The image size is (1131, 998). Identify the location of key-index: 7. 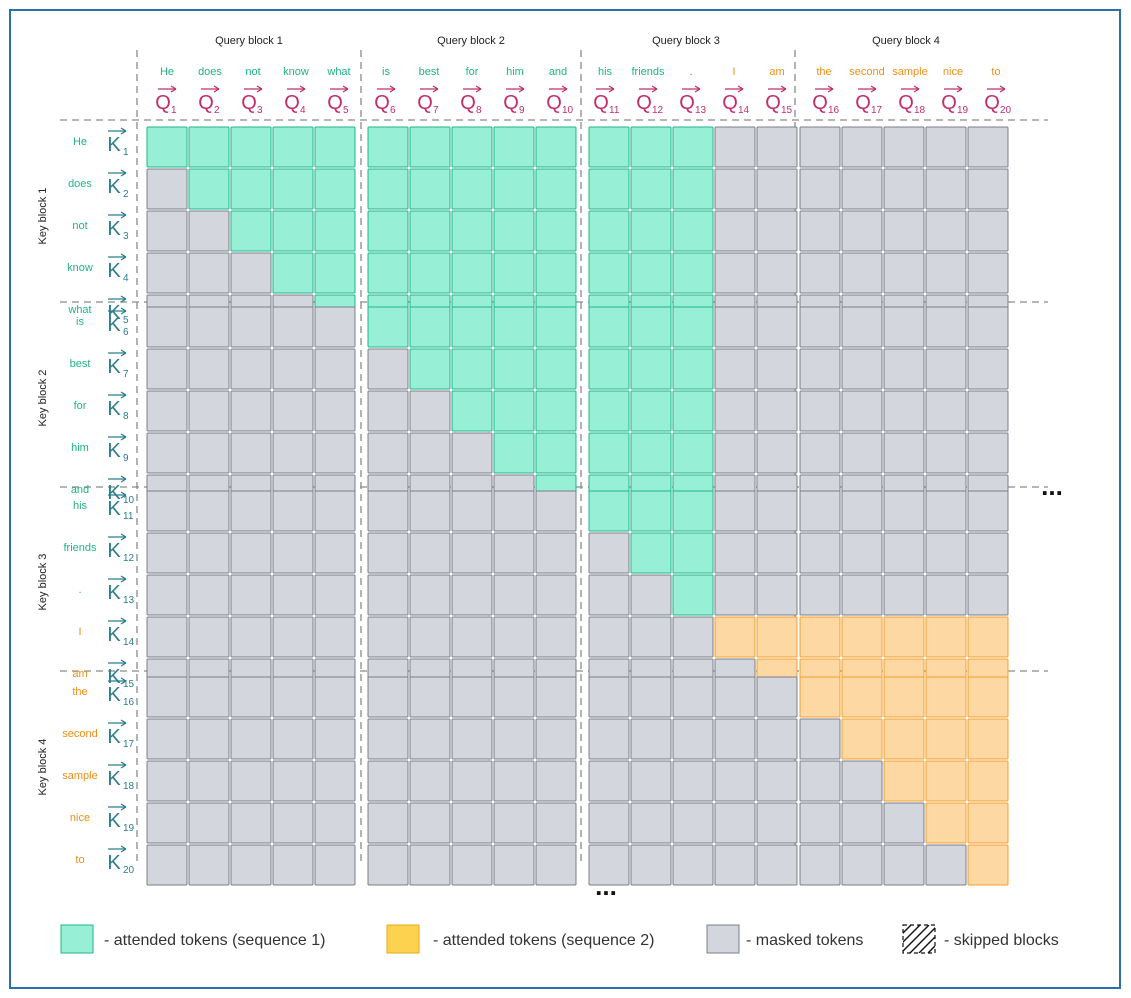
(126, 374).